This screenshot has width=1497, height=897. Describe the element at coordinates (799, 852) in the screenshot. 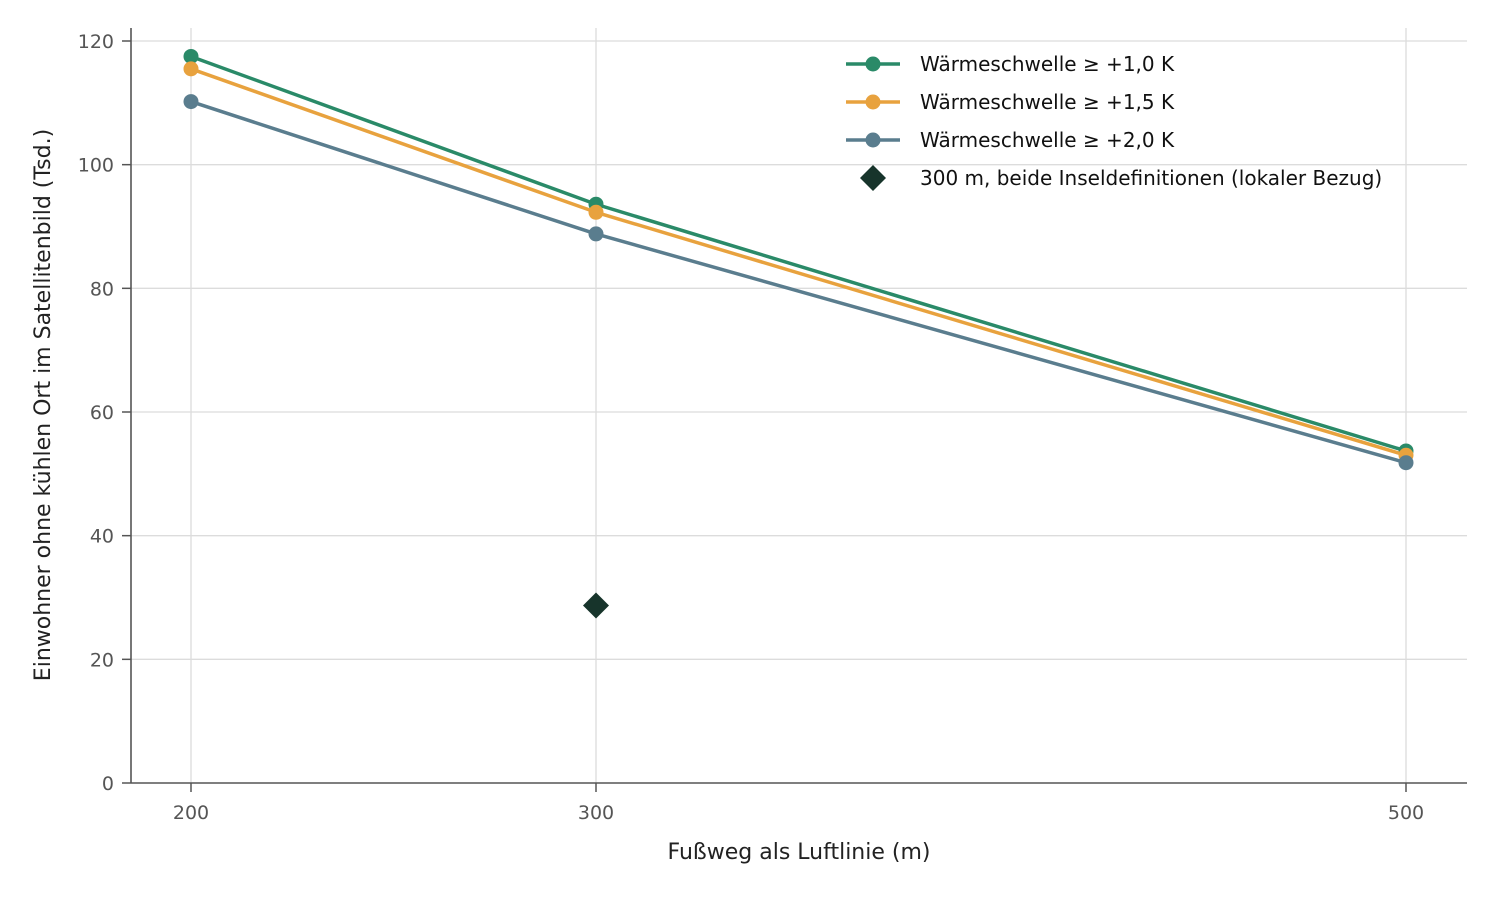

I see `x-axis-title: Fußweg als Luftlinie (m)` at that location.